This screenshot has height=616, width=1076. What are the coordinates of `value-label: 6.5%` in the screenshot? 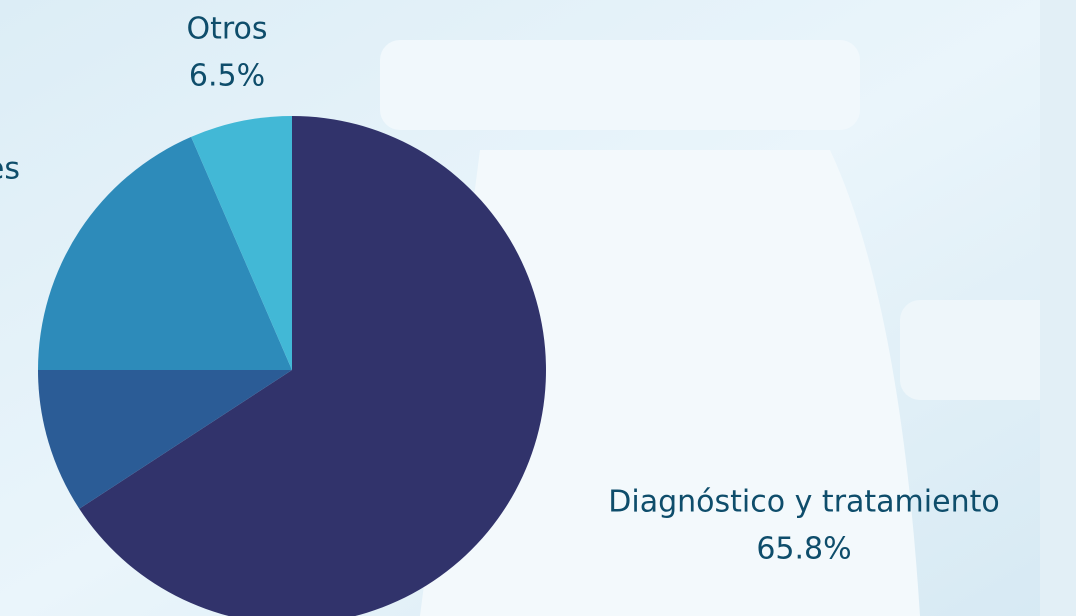 It's located at (227, 76).